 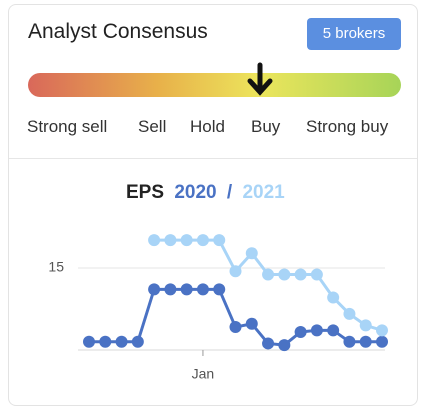 What do you see at coordinates (118, 31) in the screenshot?
I see `card-title: Analyst Consensus` at bounding box center [118, 31].